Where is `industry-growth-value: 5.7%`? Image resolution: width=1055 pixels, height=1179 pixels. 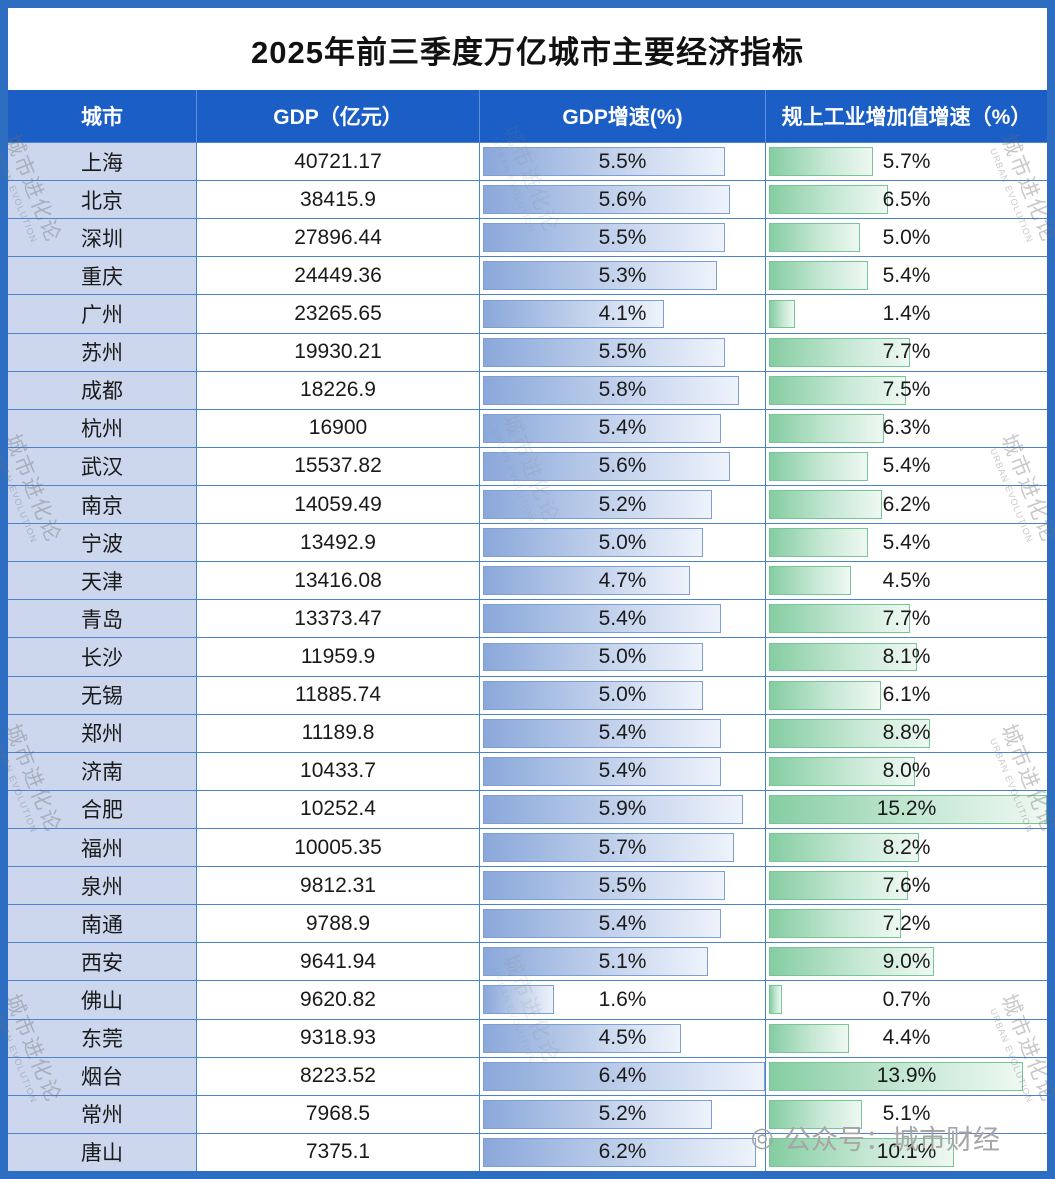 industry-growth-value: 5.7% is located at coordinates (906, 161).